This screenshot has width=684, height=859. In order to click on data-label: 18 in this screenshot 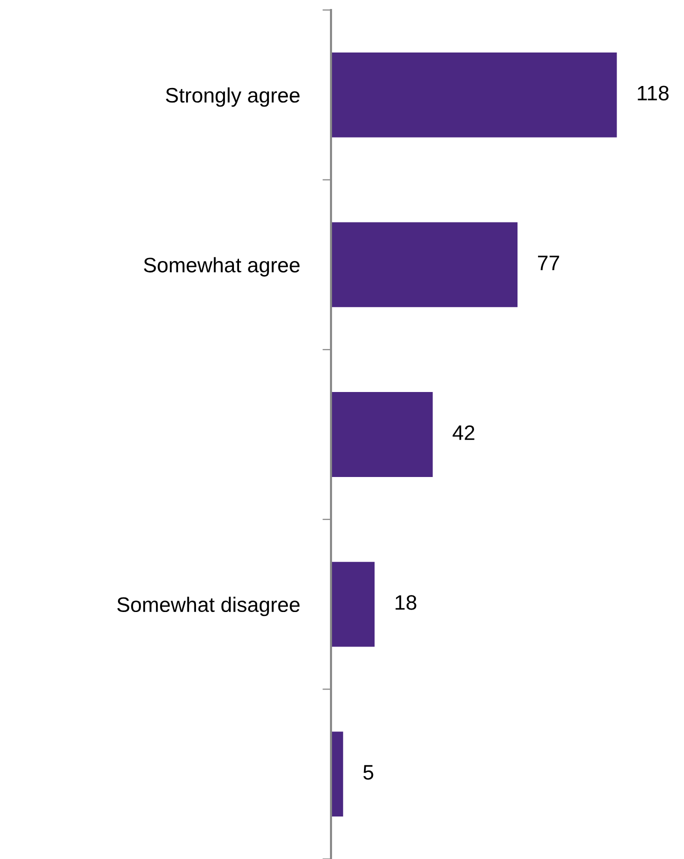, I will do `click(406, 602)`.